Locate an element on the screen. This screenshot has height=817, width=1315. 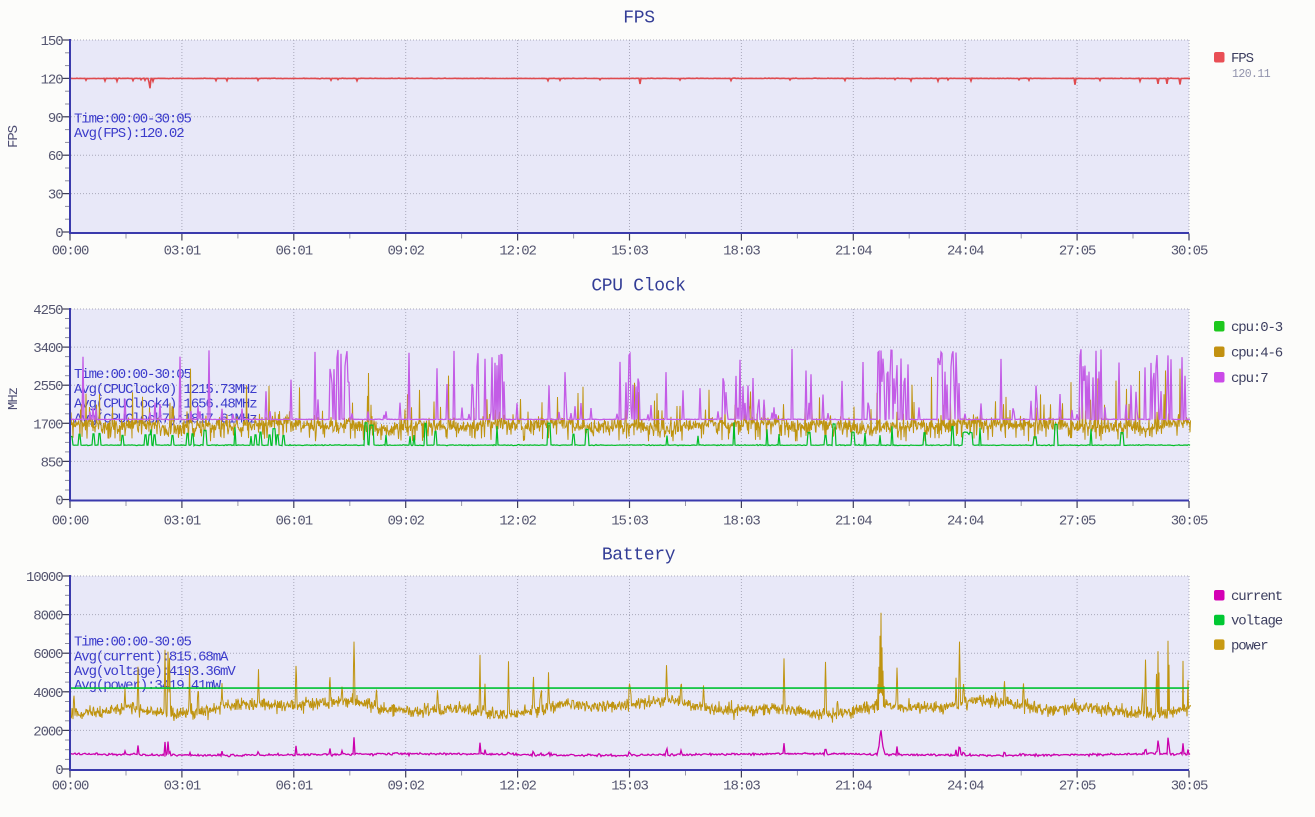
svg-text: Avg(CPUClock4):1656.48MHz is located at coordinates (165, 405).